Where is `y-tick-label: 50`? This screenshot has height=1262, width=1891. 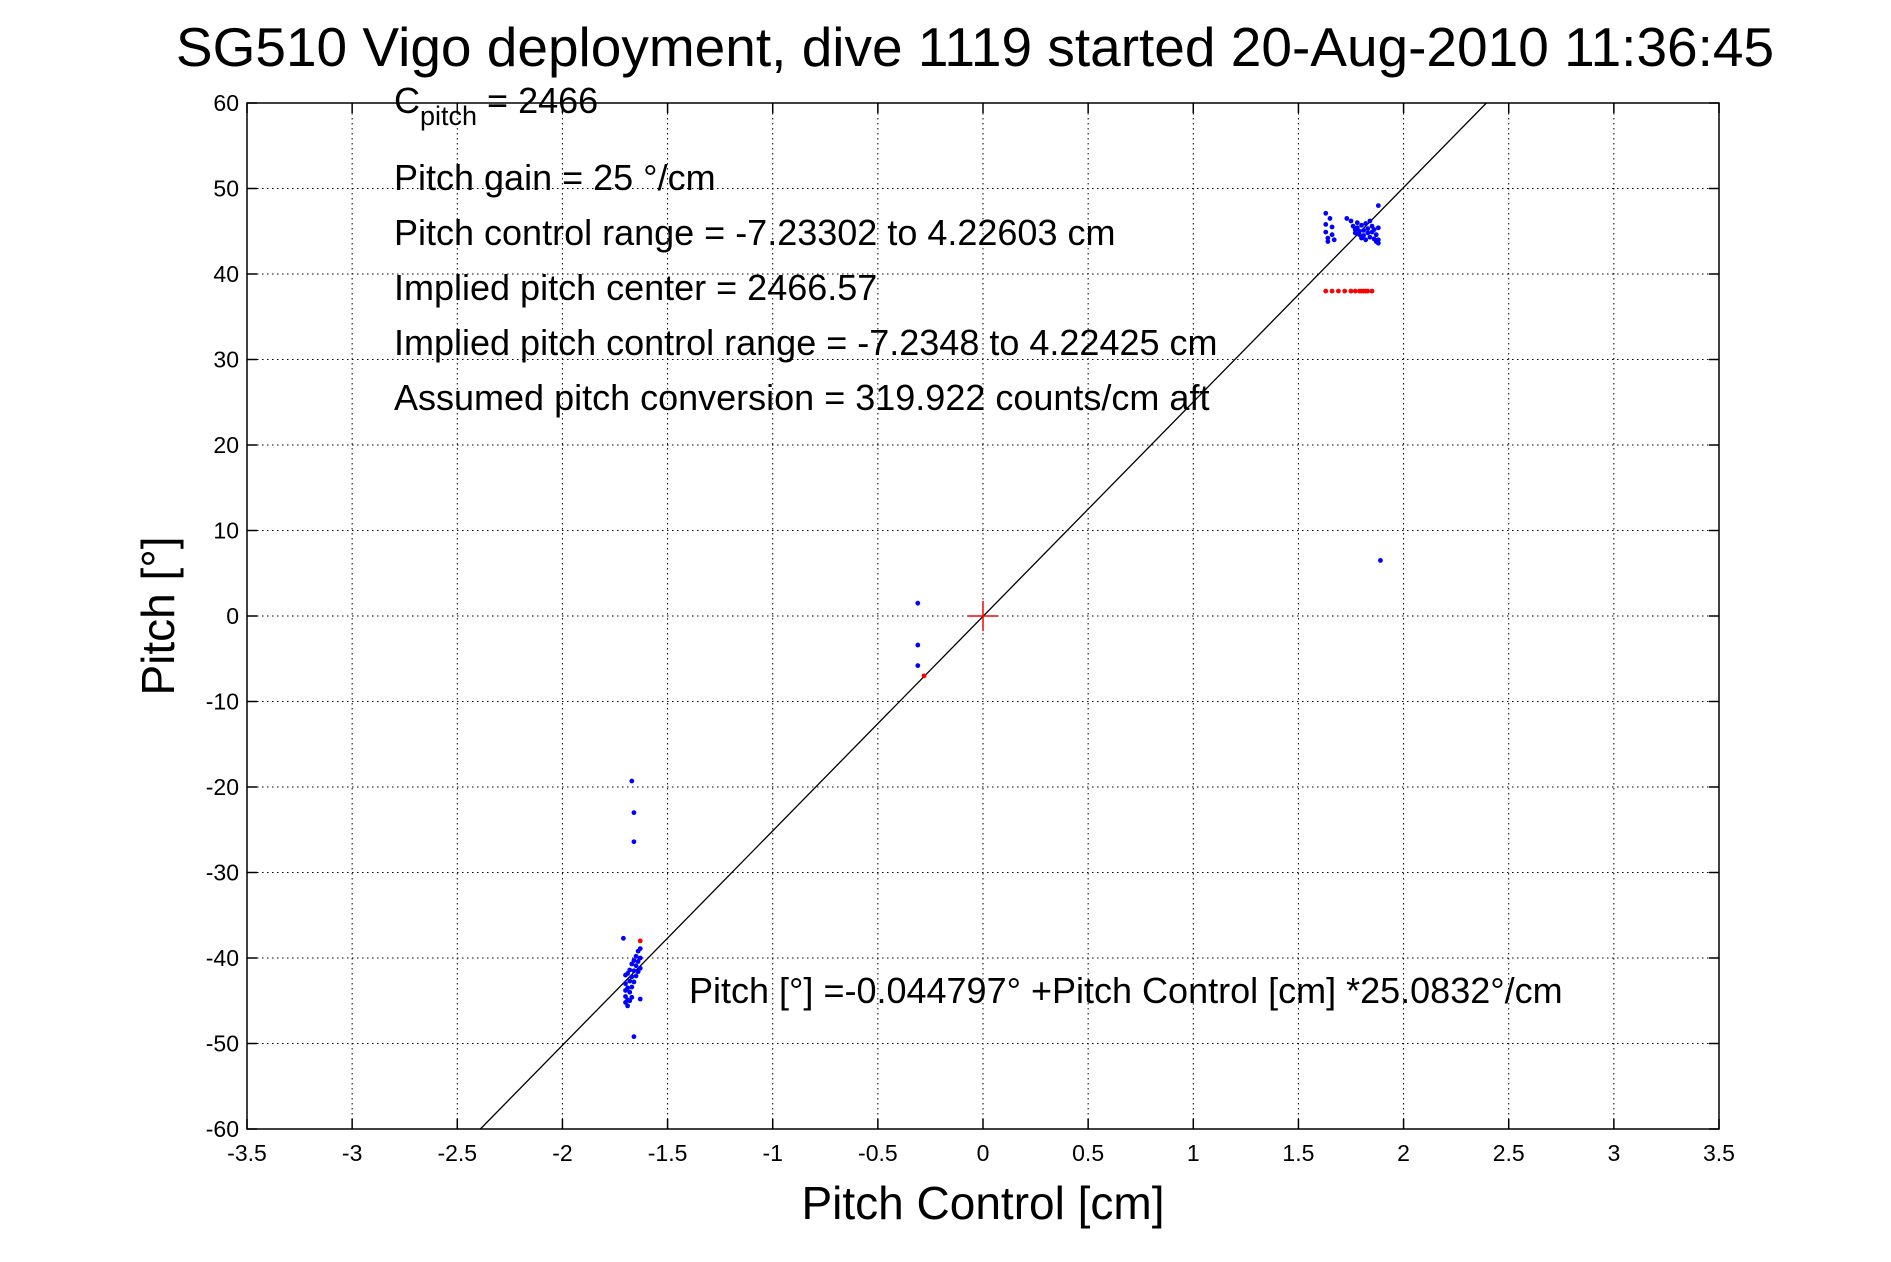 y-tick-label: 50 is located at coordinates (226, 189).